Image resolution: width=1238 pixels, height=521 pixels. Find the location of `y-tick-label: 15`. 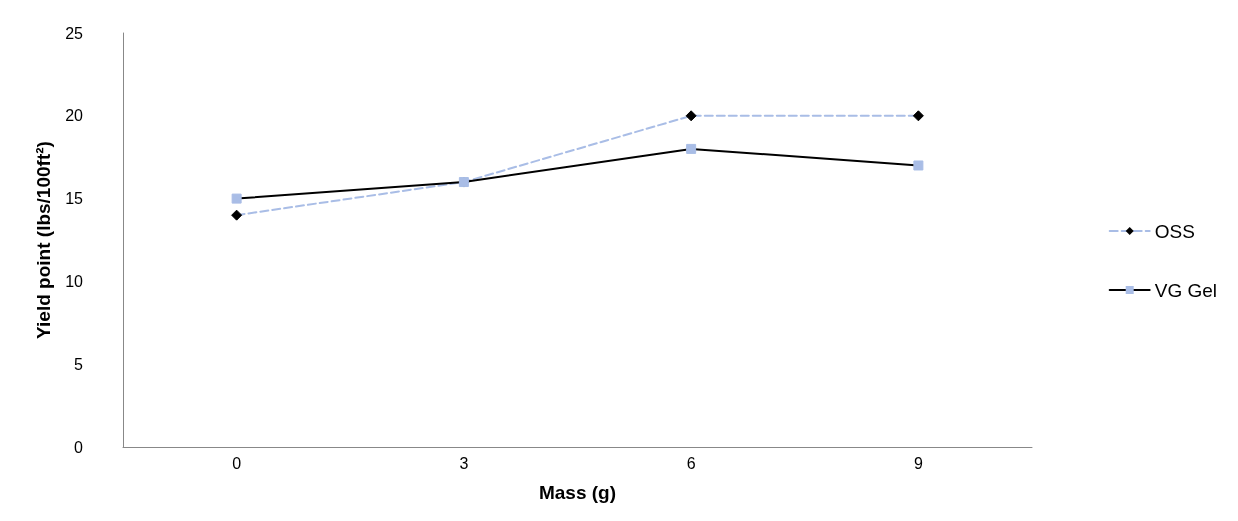

y-tick-label: 15 is located at coordinates (74, 199).